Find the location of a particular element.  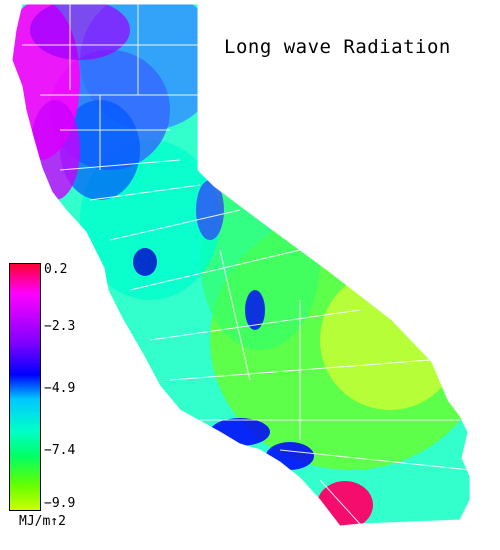

legend-tick-3: −4.9 is located at coordinates (60, 388).